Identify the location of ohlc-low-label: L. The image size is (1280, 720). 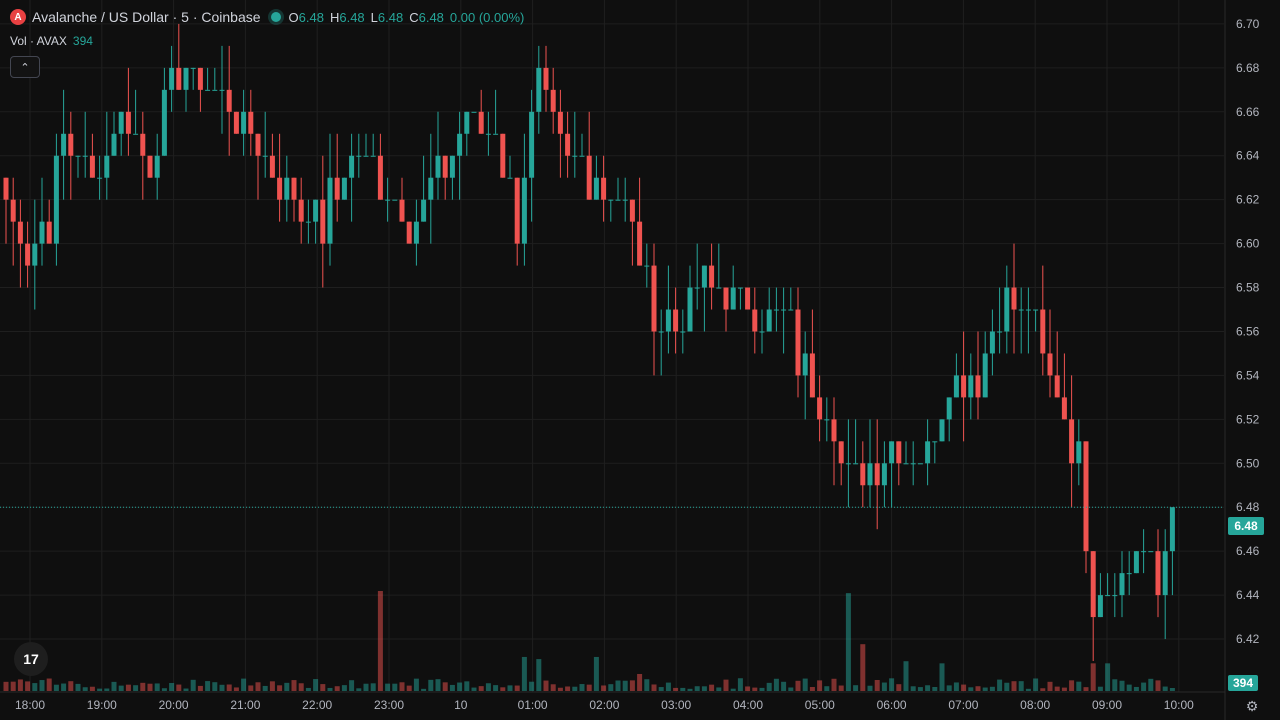
(374, 17).